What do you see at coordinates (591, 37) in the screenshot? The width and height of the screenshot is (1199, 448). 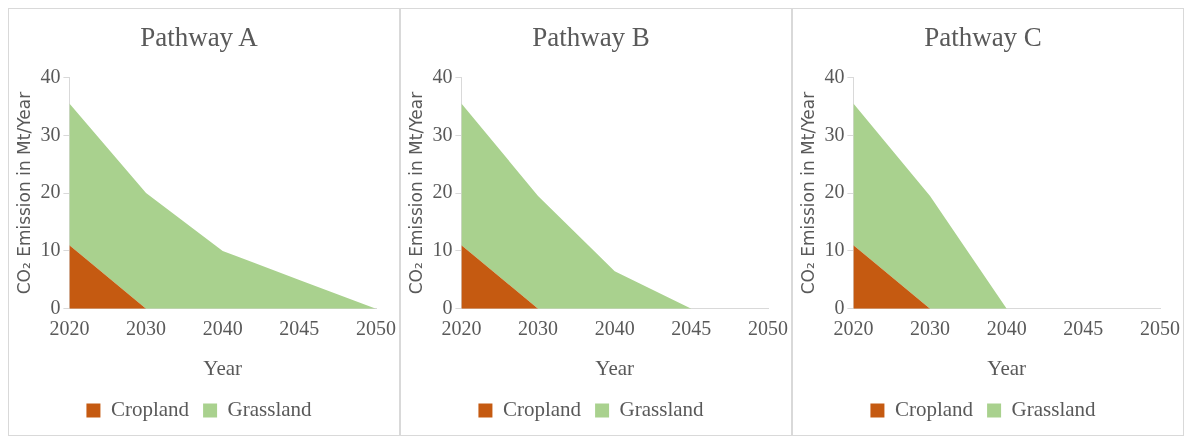 I see `chart-title: Pathway B` at bounding box center [591, 37].